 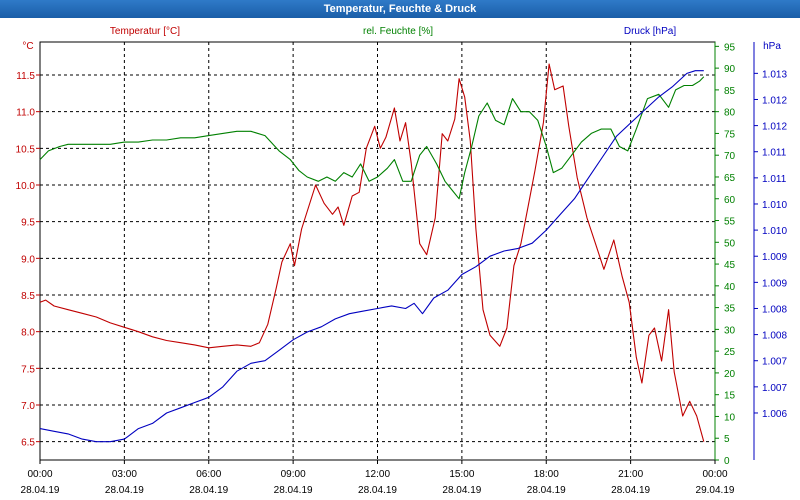 I want to click on humidity-tick-label: 65, so click(x=730, y=178).